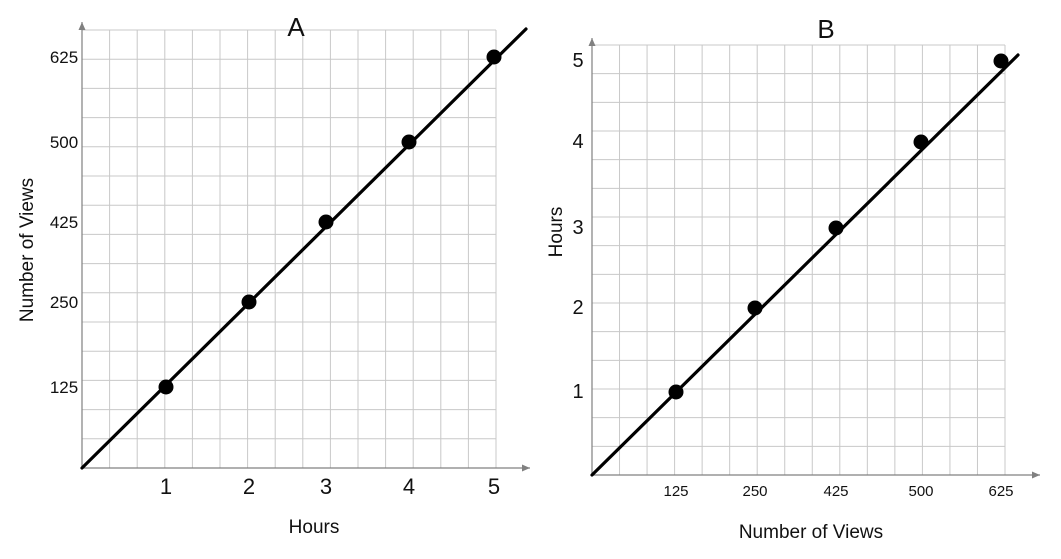 The image size is (1061, 559). I want to click on y-tick-label: 125, so click(64, 387).